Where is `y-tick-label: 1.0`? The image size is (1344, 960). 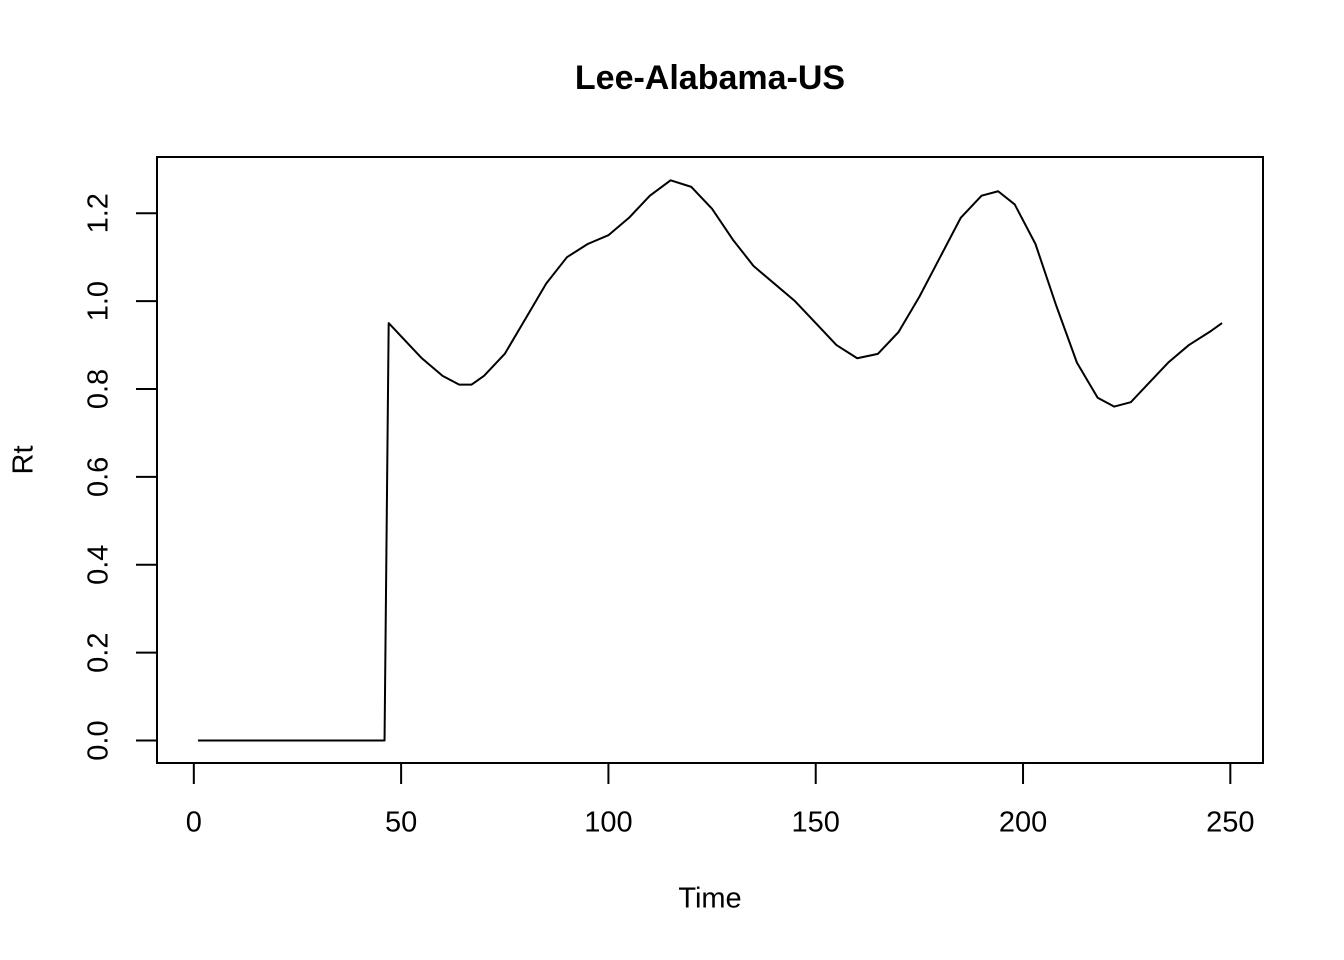
y-tick-label: 1.0 is located at coordinates (99, 301).